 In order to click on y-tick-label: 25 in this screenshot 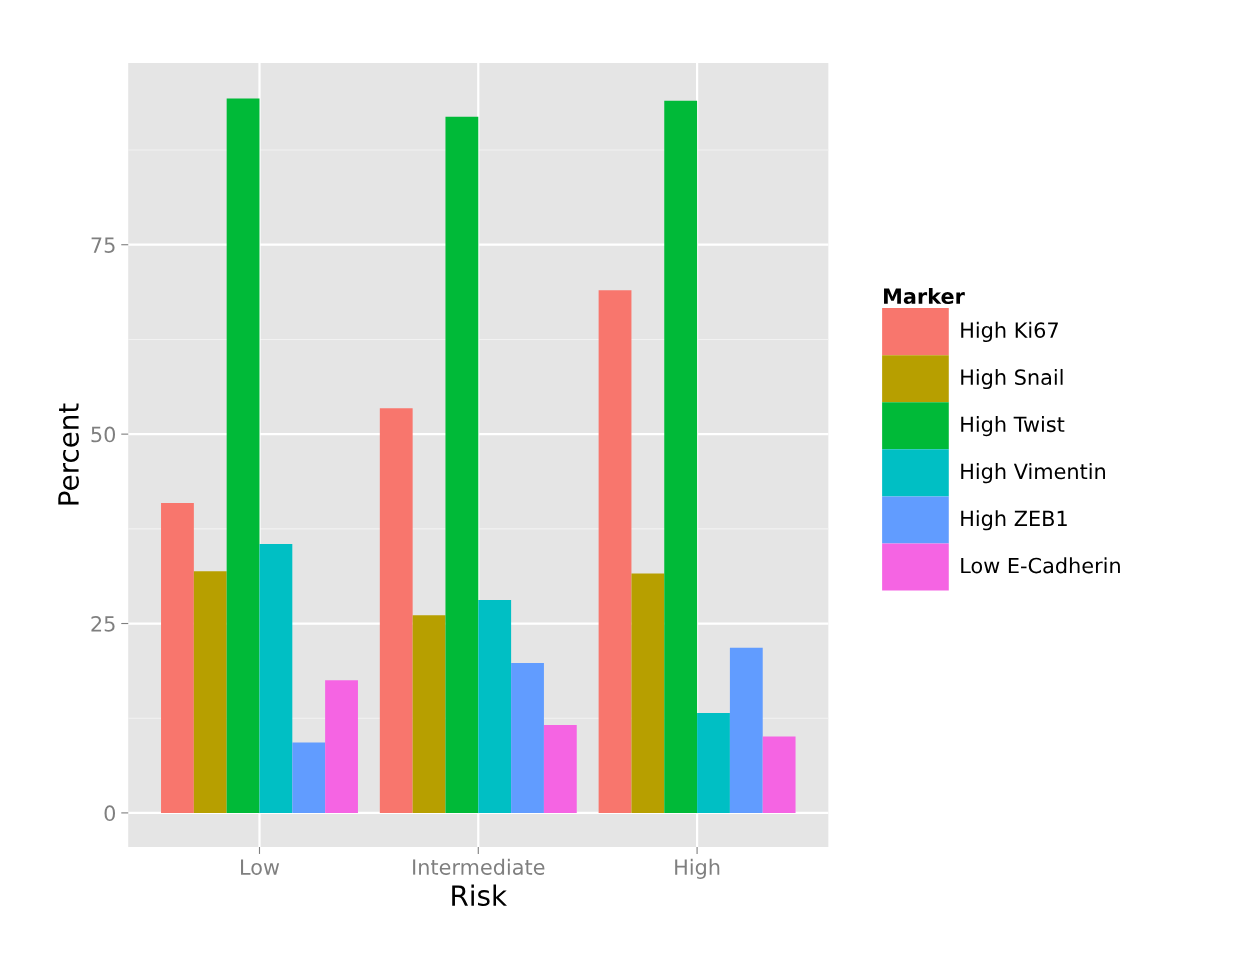, I will do `click(103, 623)`.